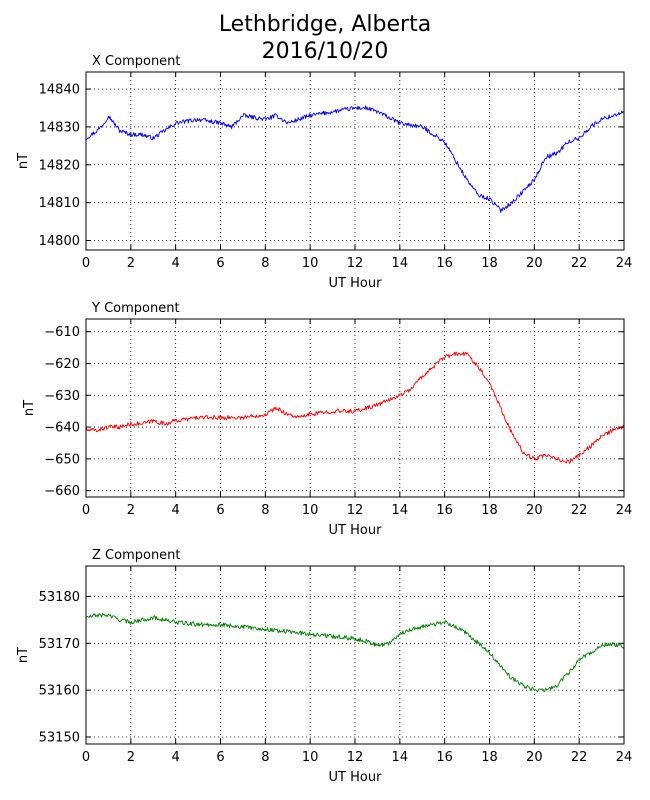  What do you see at coordinates (62, 491) in the screenshot?
I see `y-tick-label: −660` at bounding box center [62, 491].